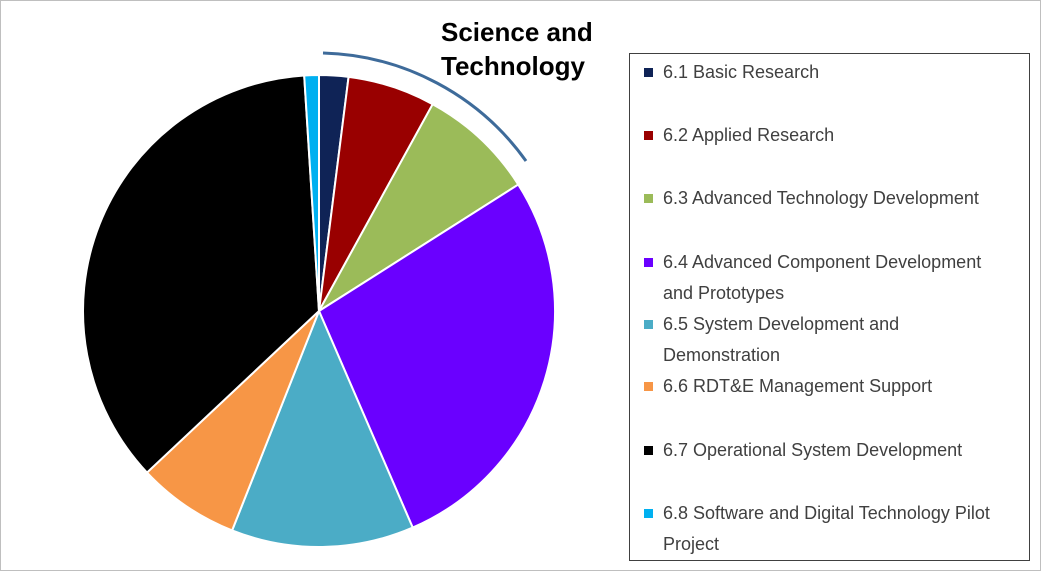 The width and height of the screenshot is (1041, 571). What do you see at coordinates (741, 72) in the screenshot?
I see `legend-label: 6.1 Basic Research` at bounding box center [741, 72].